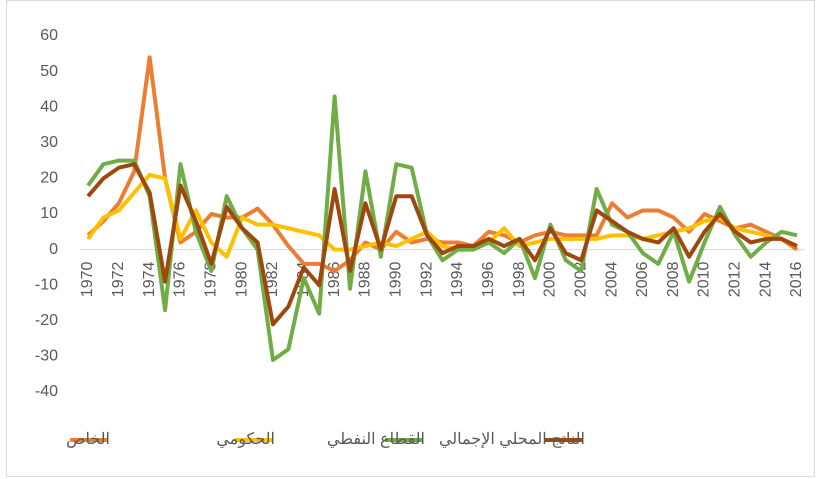  I want to click on x-tick-label: 2002, so click(580, 279).